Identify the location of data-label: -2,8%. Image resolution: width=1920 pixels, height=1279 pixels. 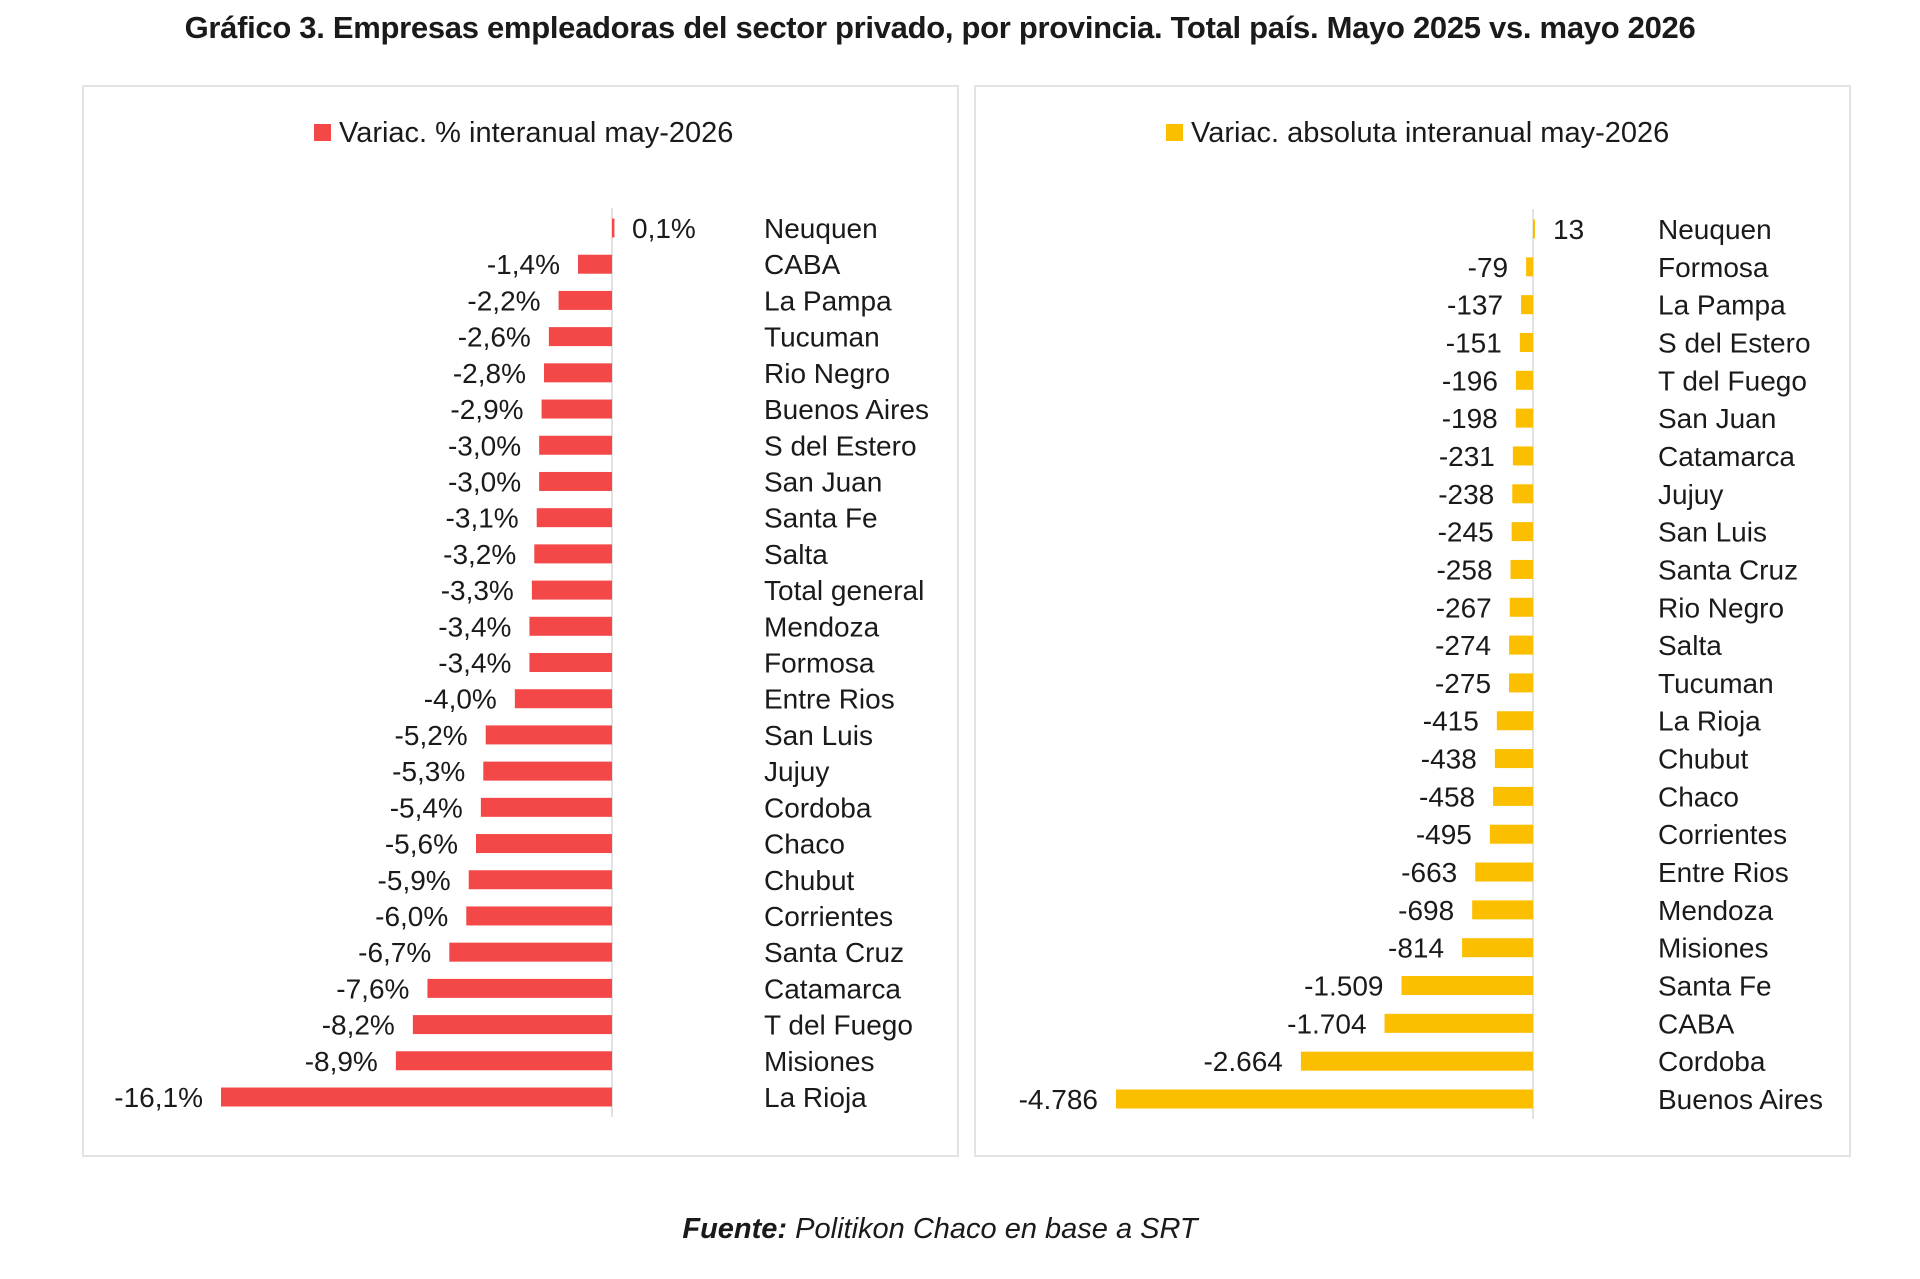
(489, 373).